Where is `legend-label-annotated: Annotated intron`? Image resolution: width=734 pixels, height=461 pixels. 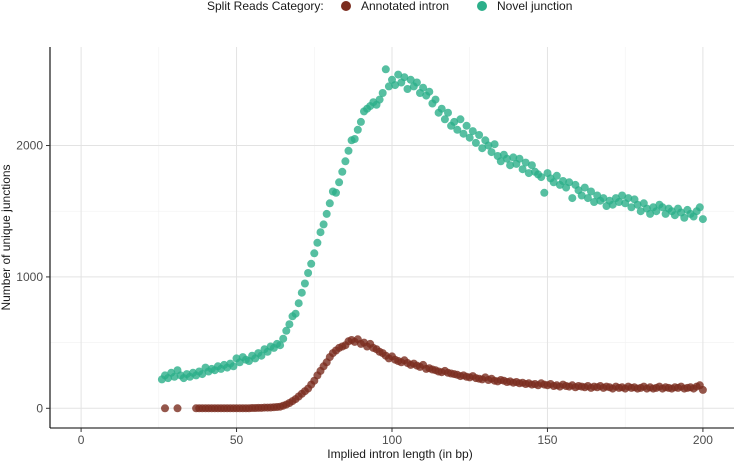 legend-label-annotated: Annotated intron is located at coordinates (405, 6).